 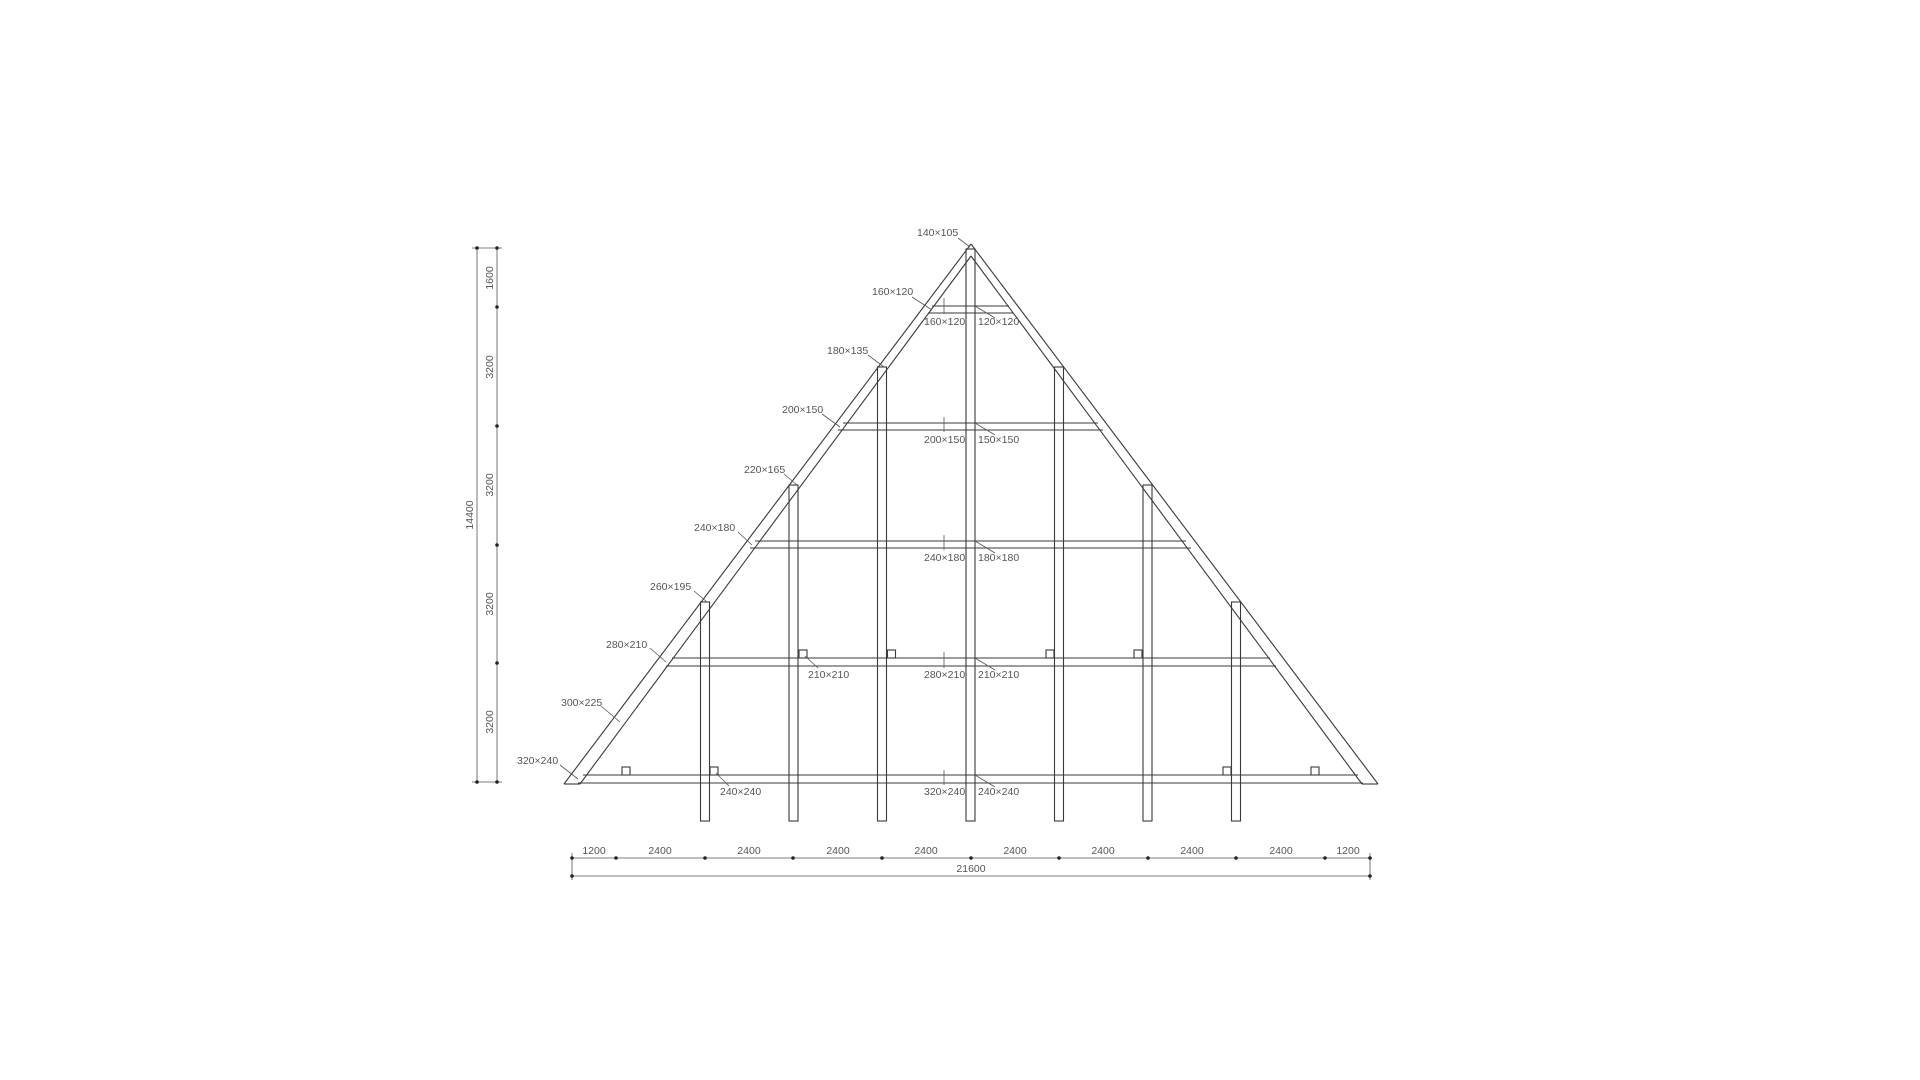 I want to click on rafter-left, so click(x=767, y=514).